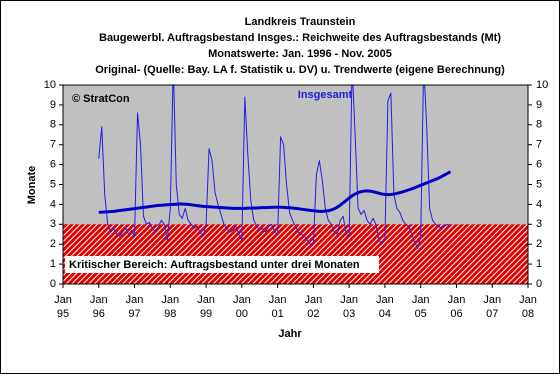 This screenshot has height=374, width=560. Describe the element at coordinates (53, 204) in the screenshot. I see `y-tick-label: 4` at that location.